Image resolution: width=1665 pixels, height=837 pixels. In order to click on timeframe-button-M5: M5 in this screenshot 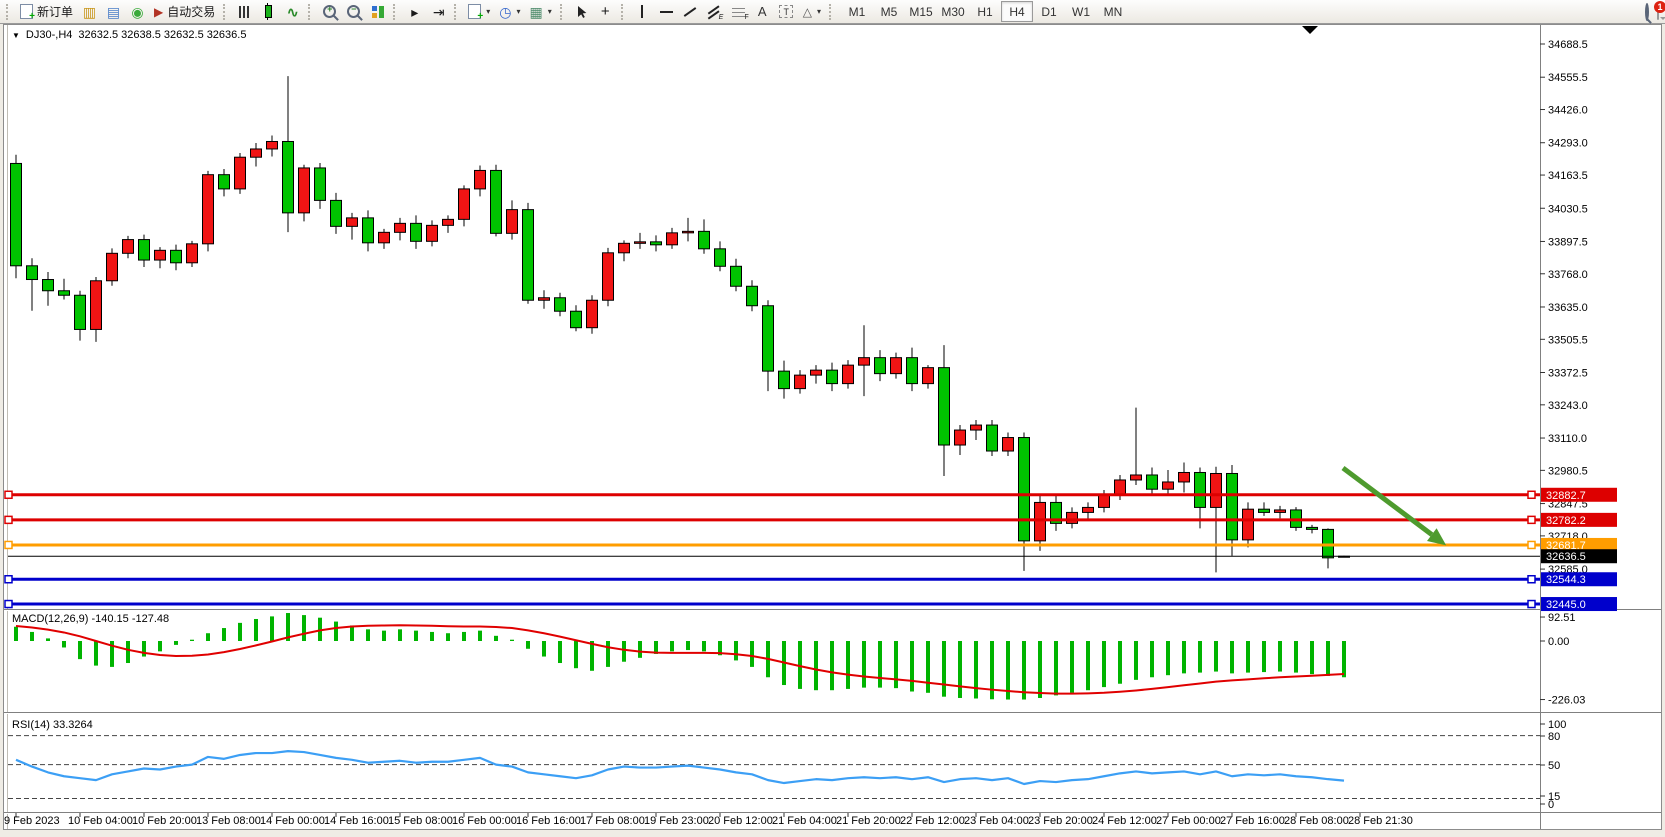, I will do `click(889, 11)`.